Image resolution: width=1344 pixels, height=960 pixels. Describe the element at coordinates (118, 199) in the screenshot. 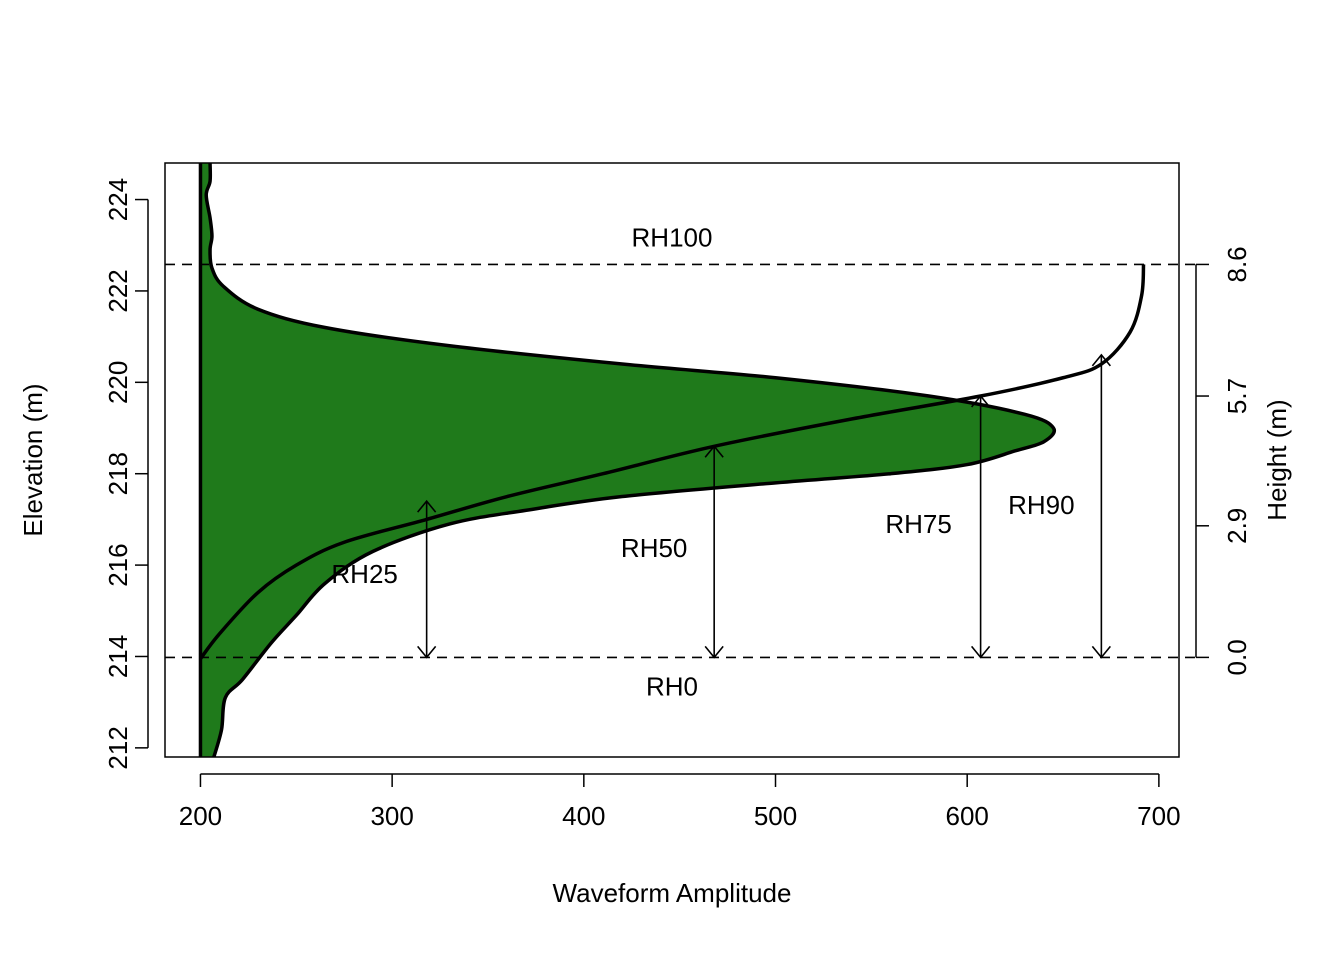

I see `y-tick-label: 224` at that location.